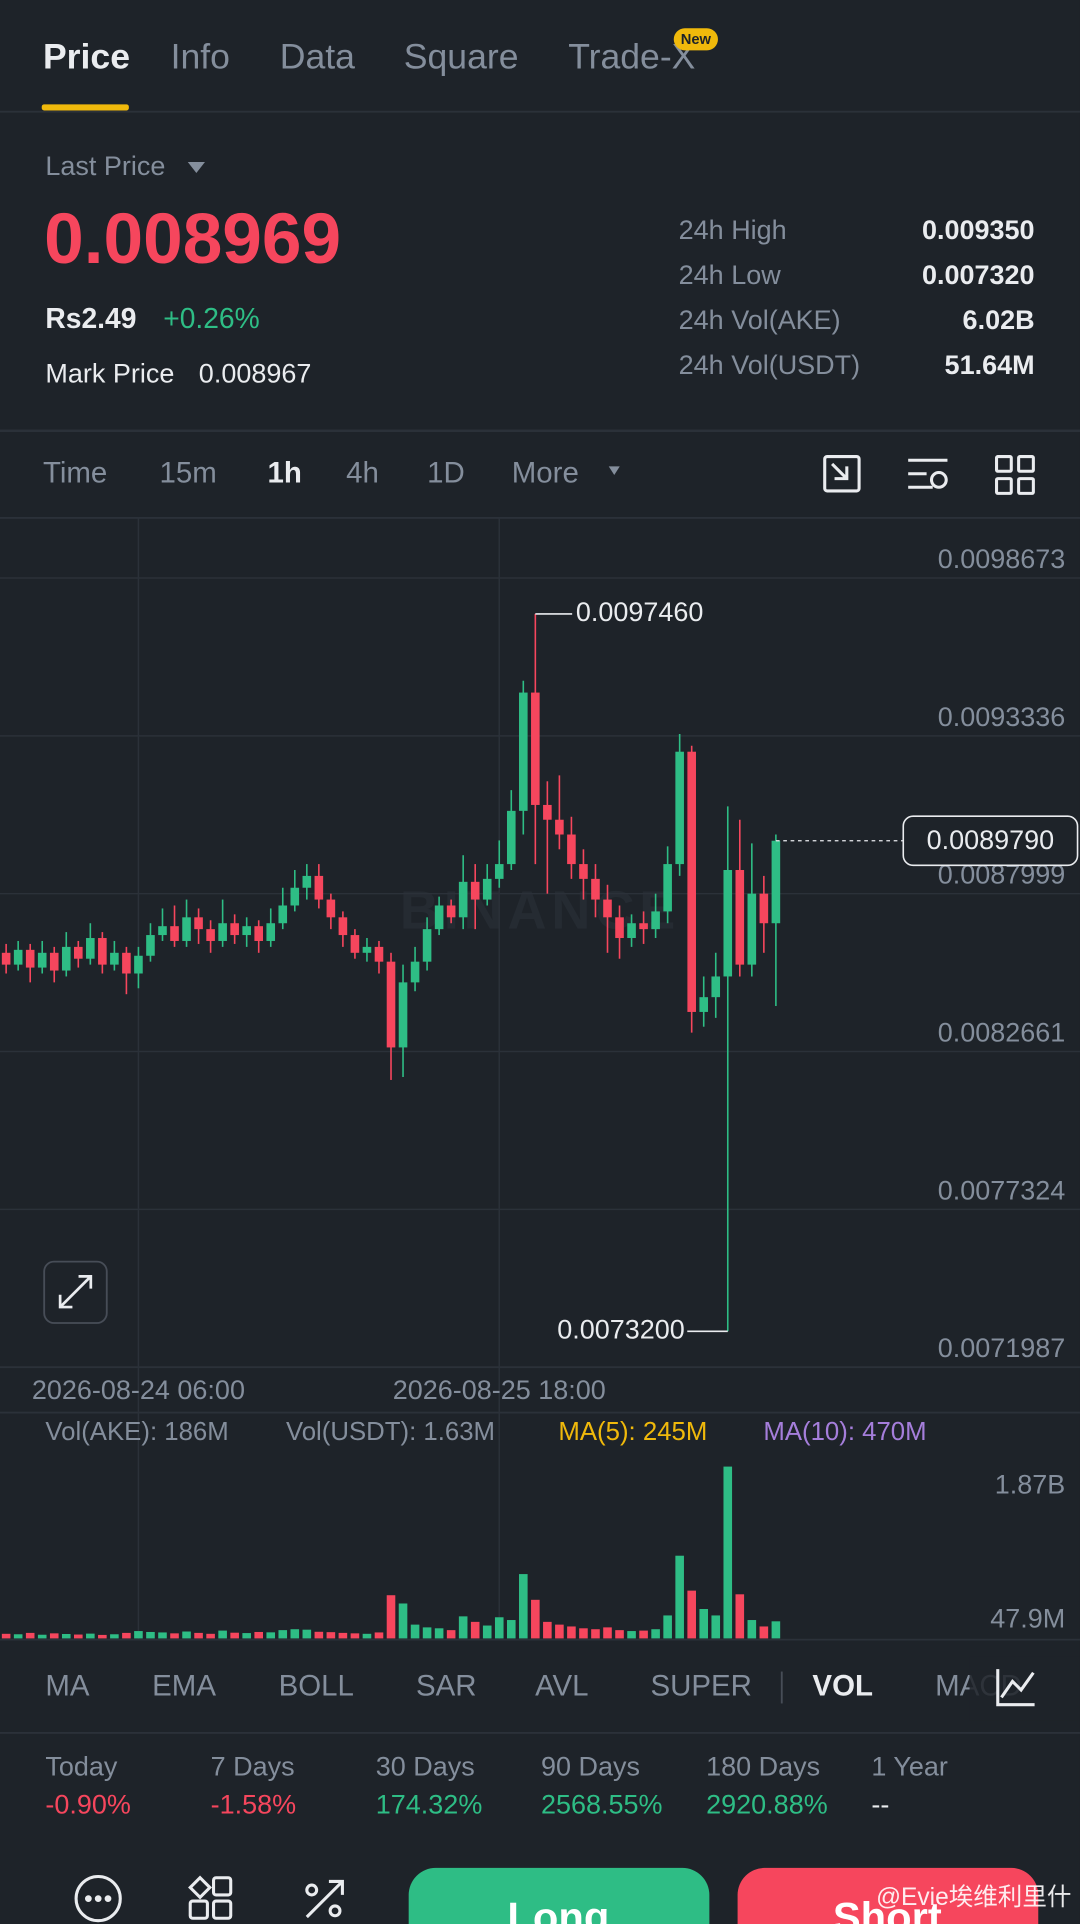  Describe the element at coordinates (429, 1805) in the screenshot. I see `performance-value: 174.32%` at that location.